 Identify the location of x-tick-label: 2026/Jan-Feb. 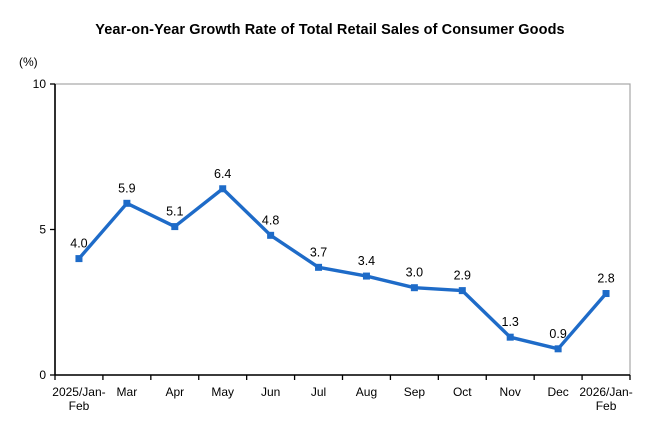
(605, 399).